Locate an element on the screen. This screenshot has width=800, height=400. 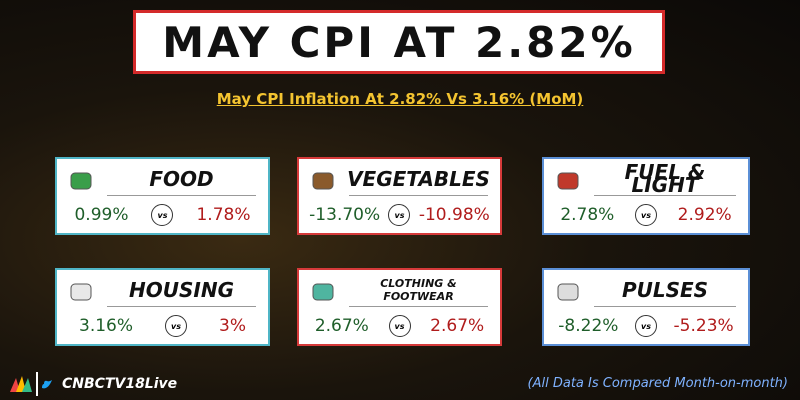
note: (All Data Is Compared Month-on-month) is located at coordinates (657, 383).